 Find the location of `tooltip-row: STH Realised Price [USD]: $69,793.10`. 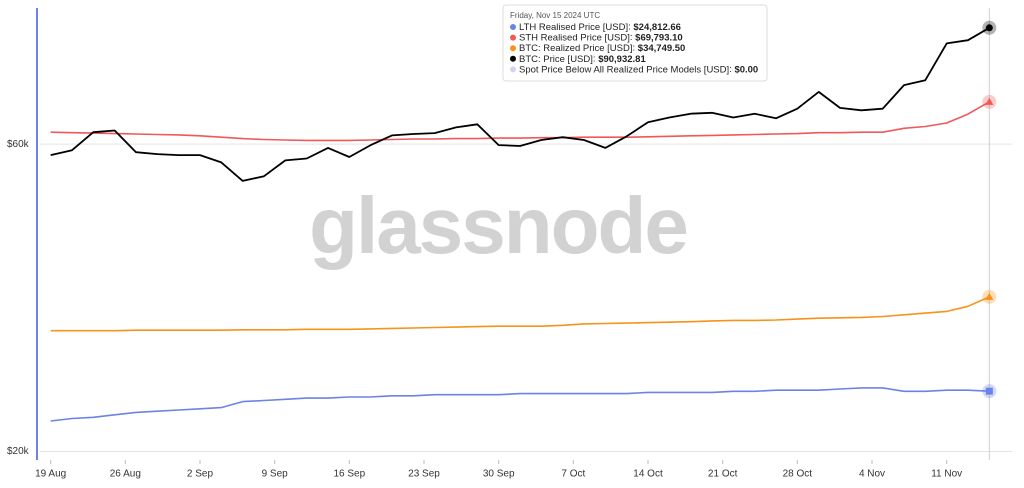

tooltip-row: STH Realised Price [USD]: $69,793.10 is located at coordinates (601, 37).